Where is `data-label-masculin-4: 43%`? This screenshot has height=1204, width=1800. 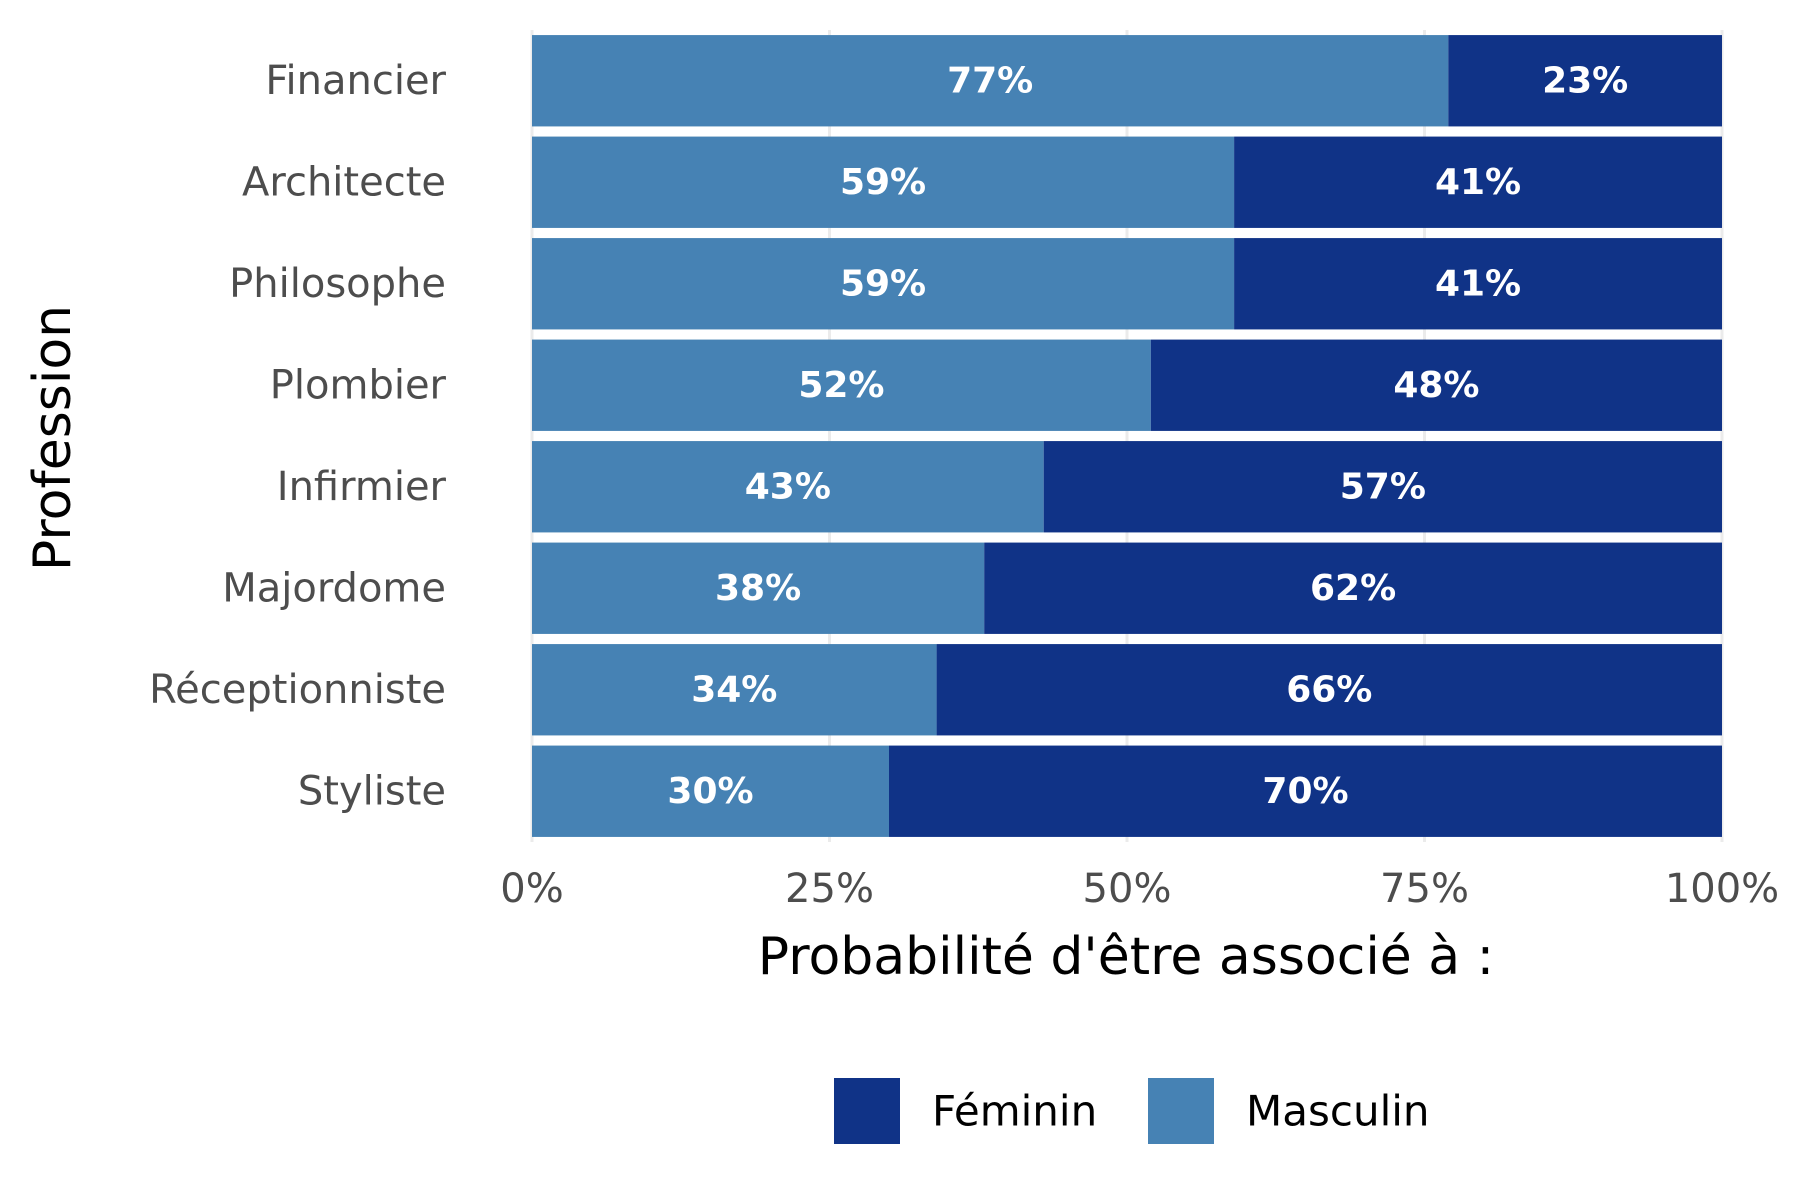 data-label-masculin-4: 43% is located at coordinates (788, 486).